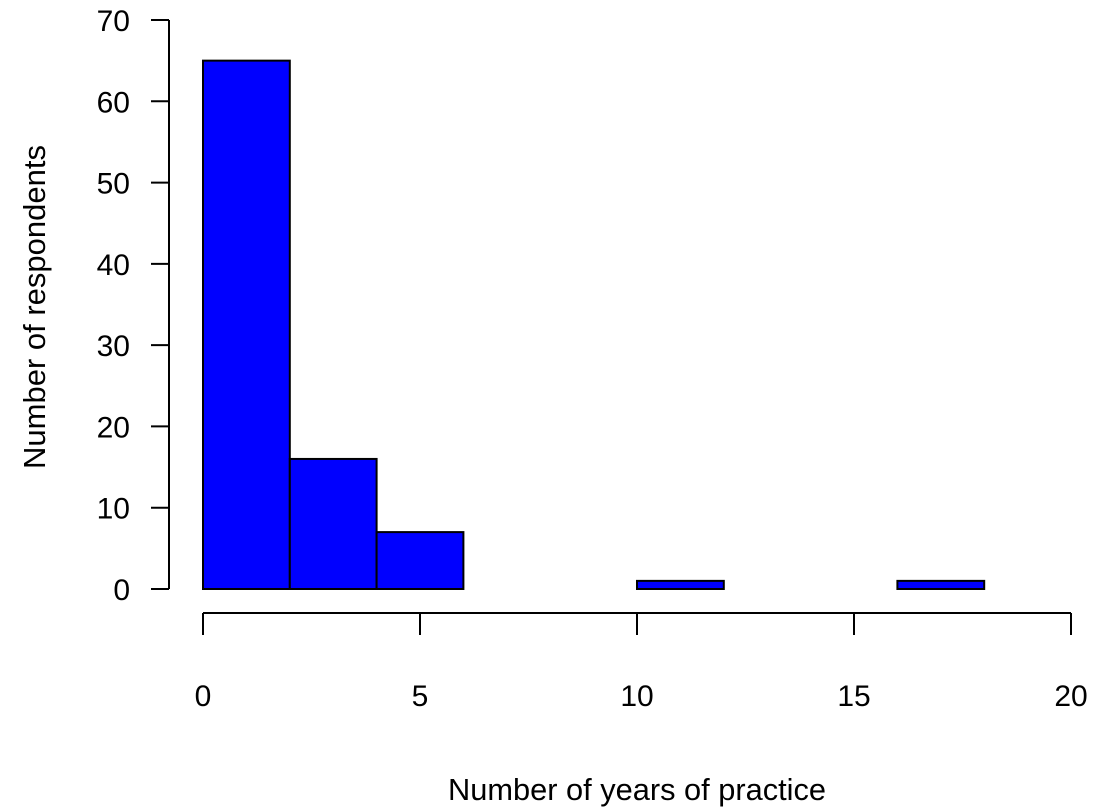  I want to click on x-tick-label-15: 15, so click(853, 696).